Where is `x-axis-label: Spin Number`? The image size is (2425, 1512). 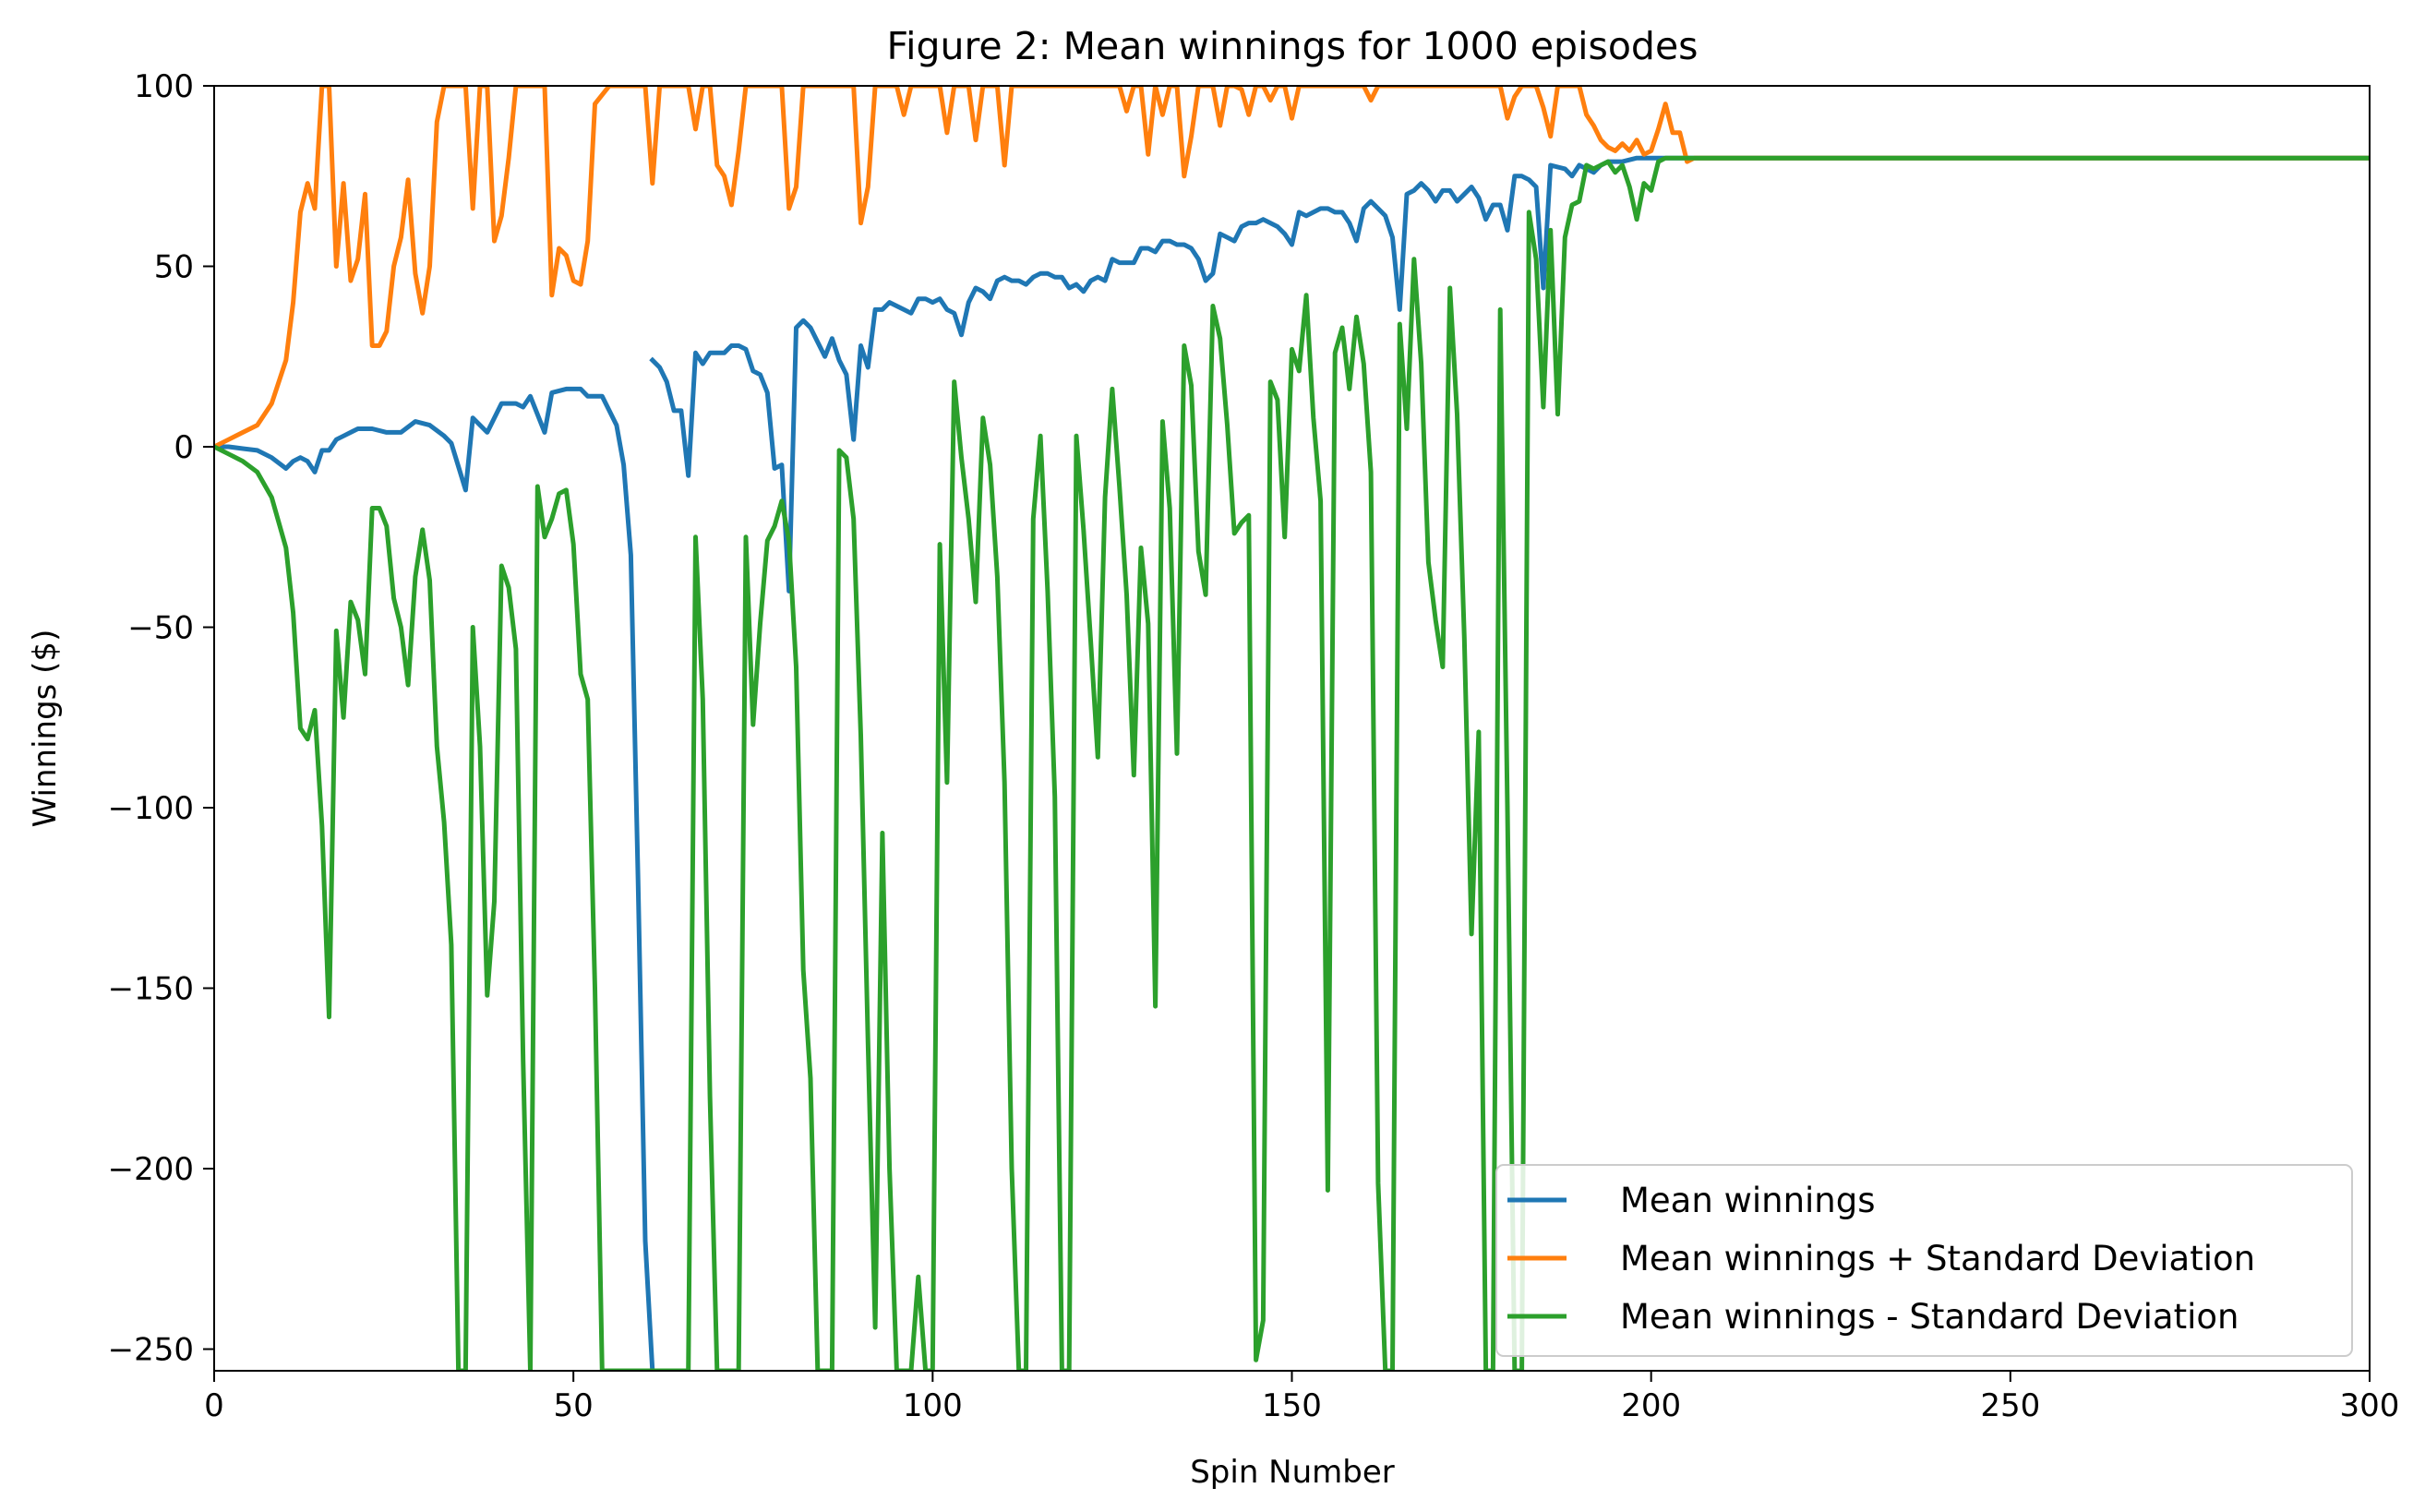
x-axis-label: Spin Number is located at coordinates (1292, 1472).